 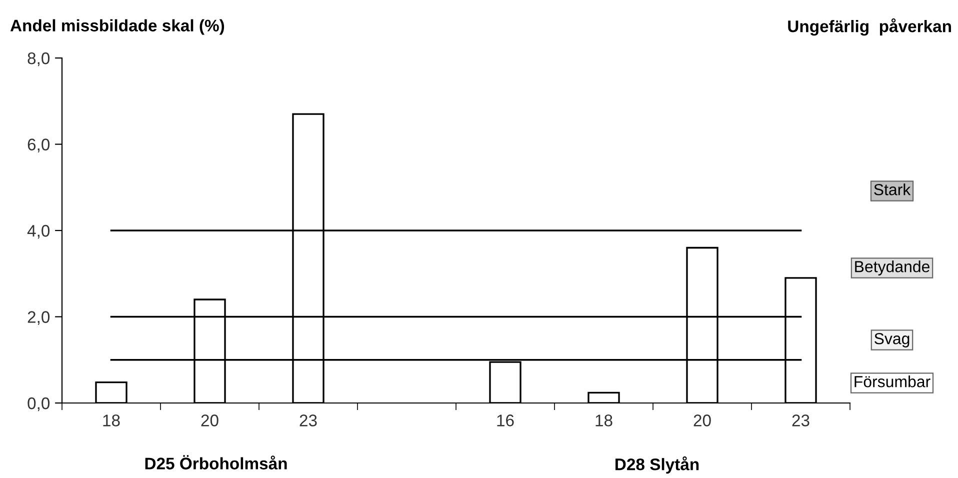 I want to click on text: Betydande, so click(x=892, y=268).